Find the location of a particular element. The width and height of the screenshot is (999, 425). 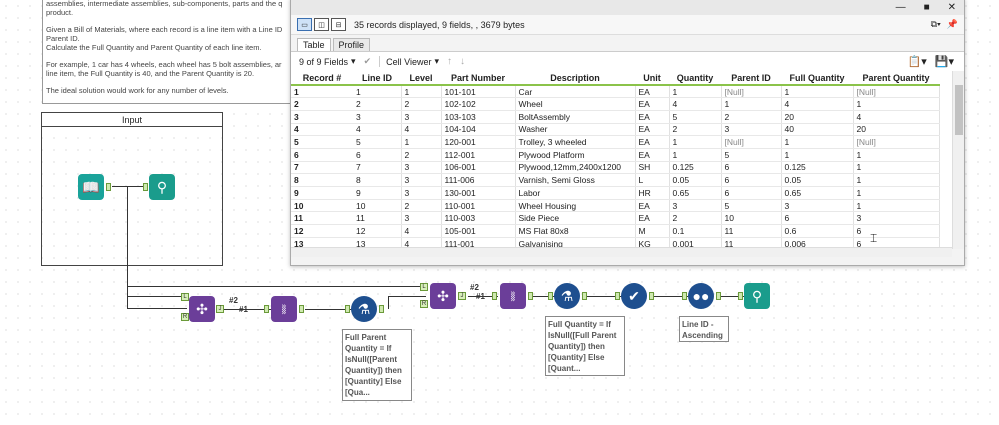

table-cell: 110-001 is located at coordinates (478, 206).